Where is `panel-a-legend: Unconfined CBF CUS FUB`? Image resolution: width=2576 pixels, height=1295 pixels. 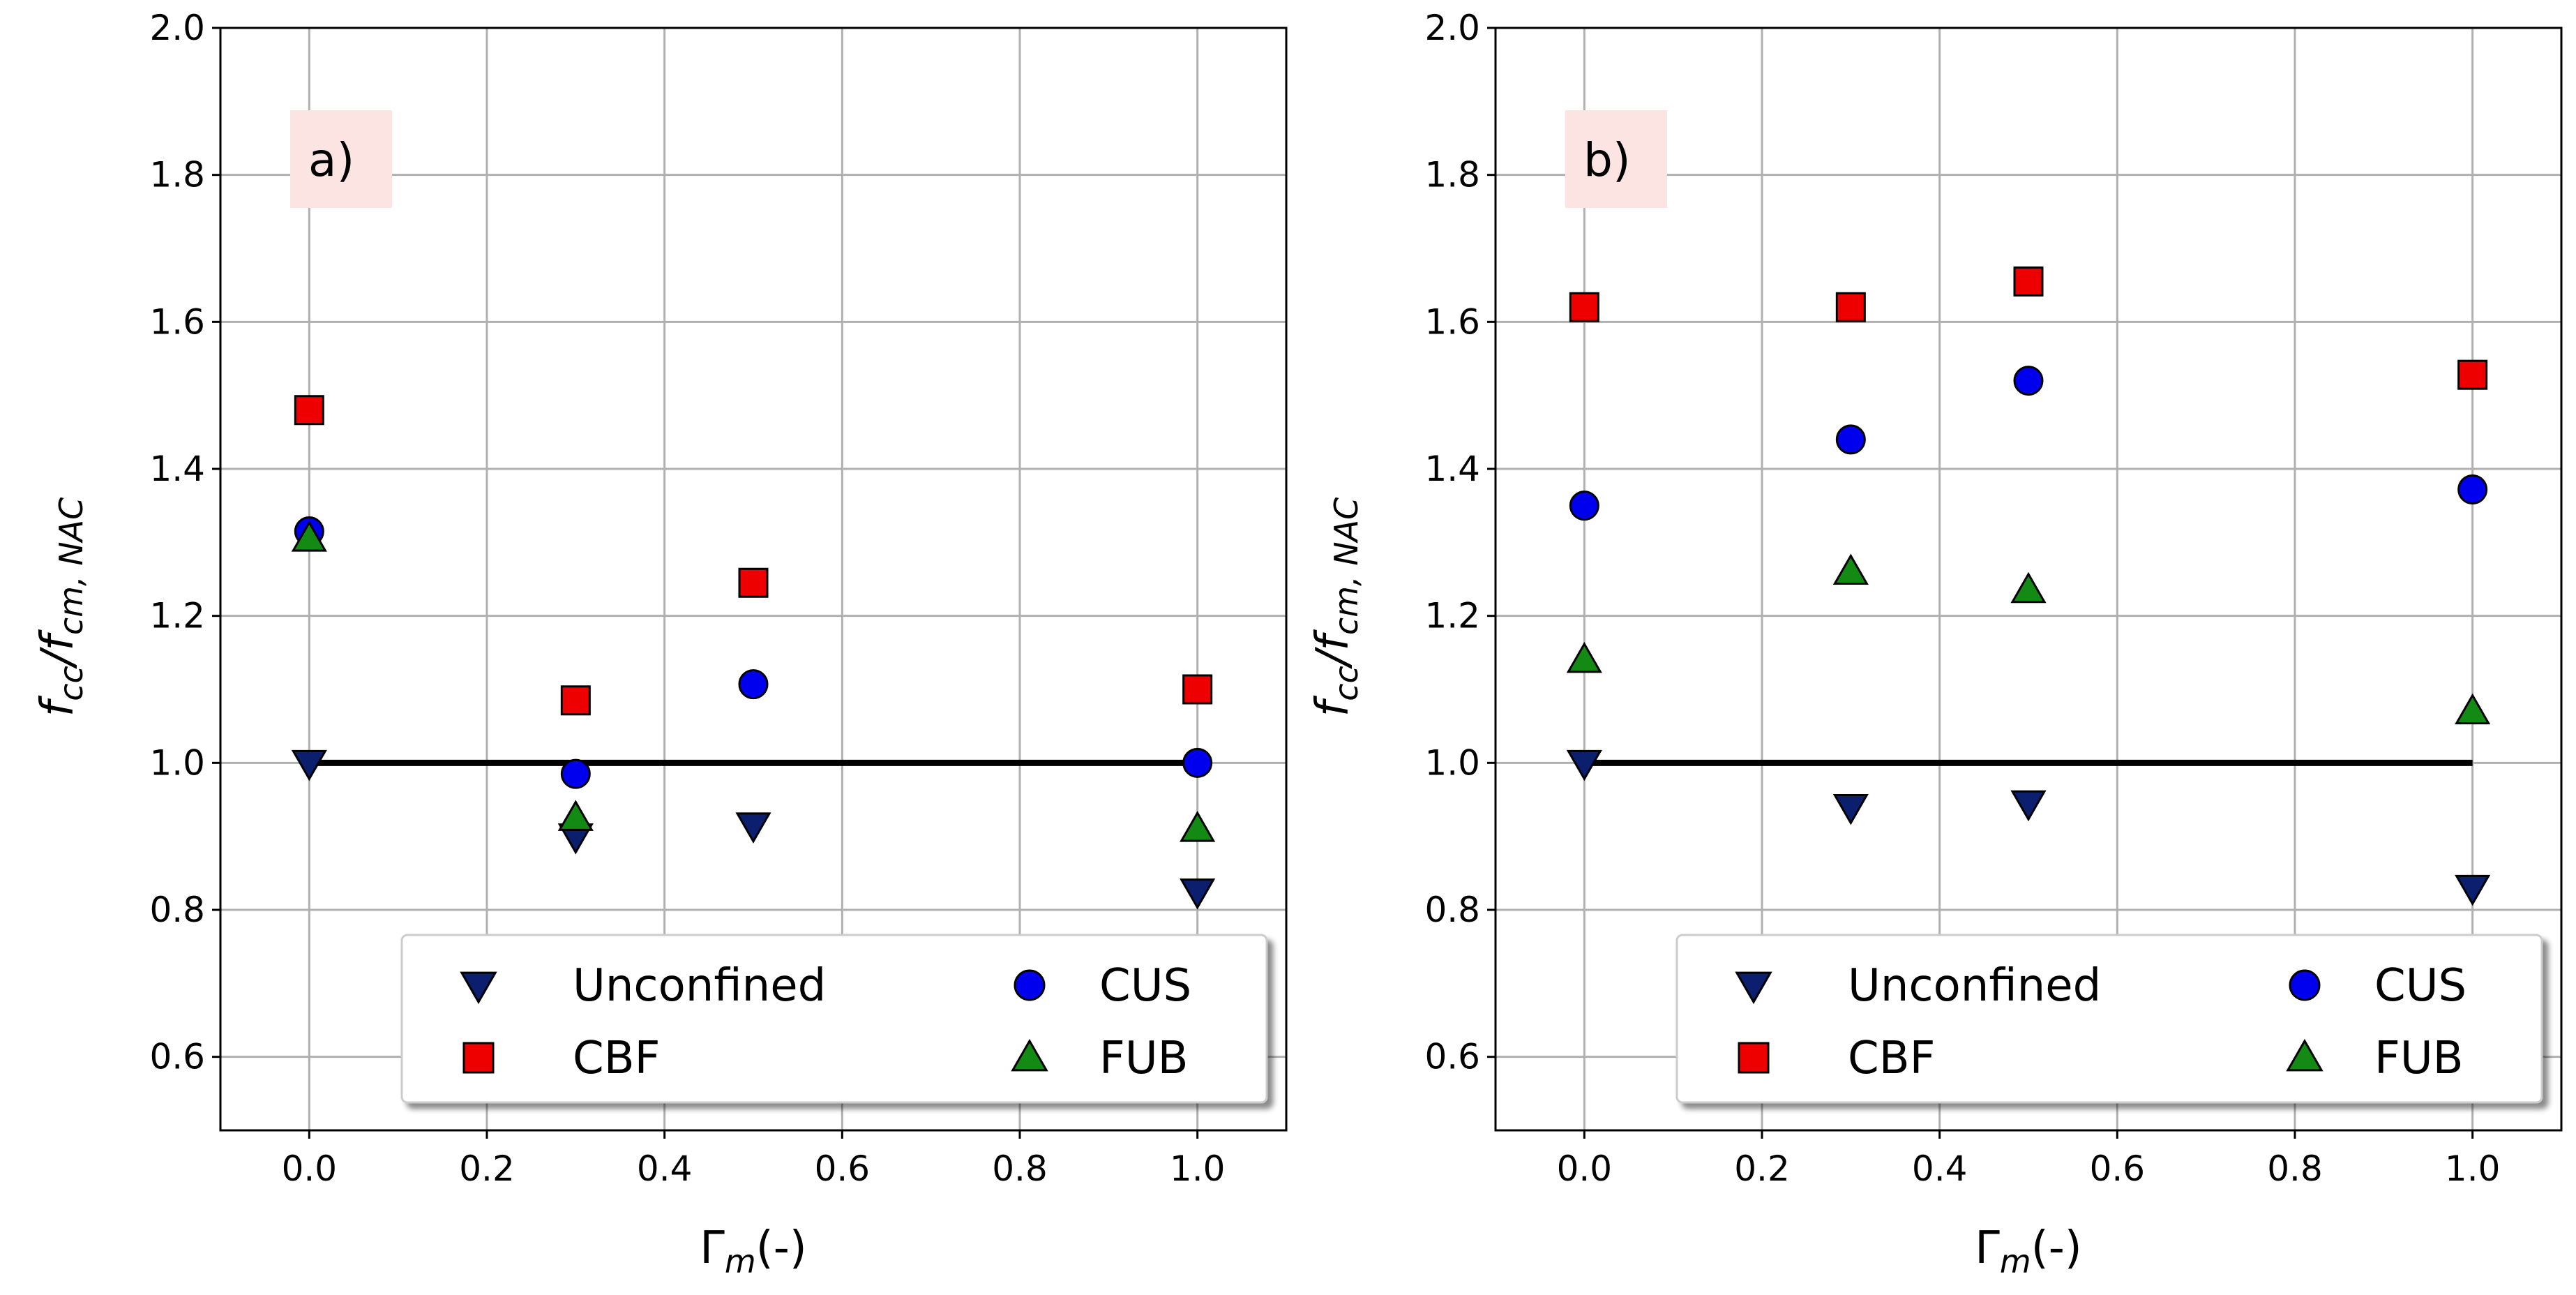 panel-a-legend: Unconfined CBF CUS FUB is located at coordinates (834, 1019).